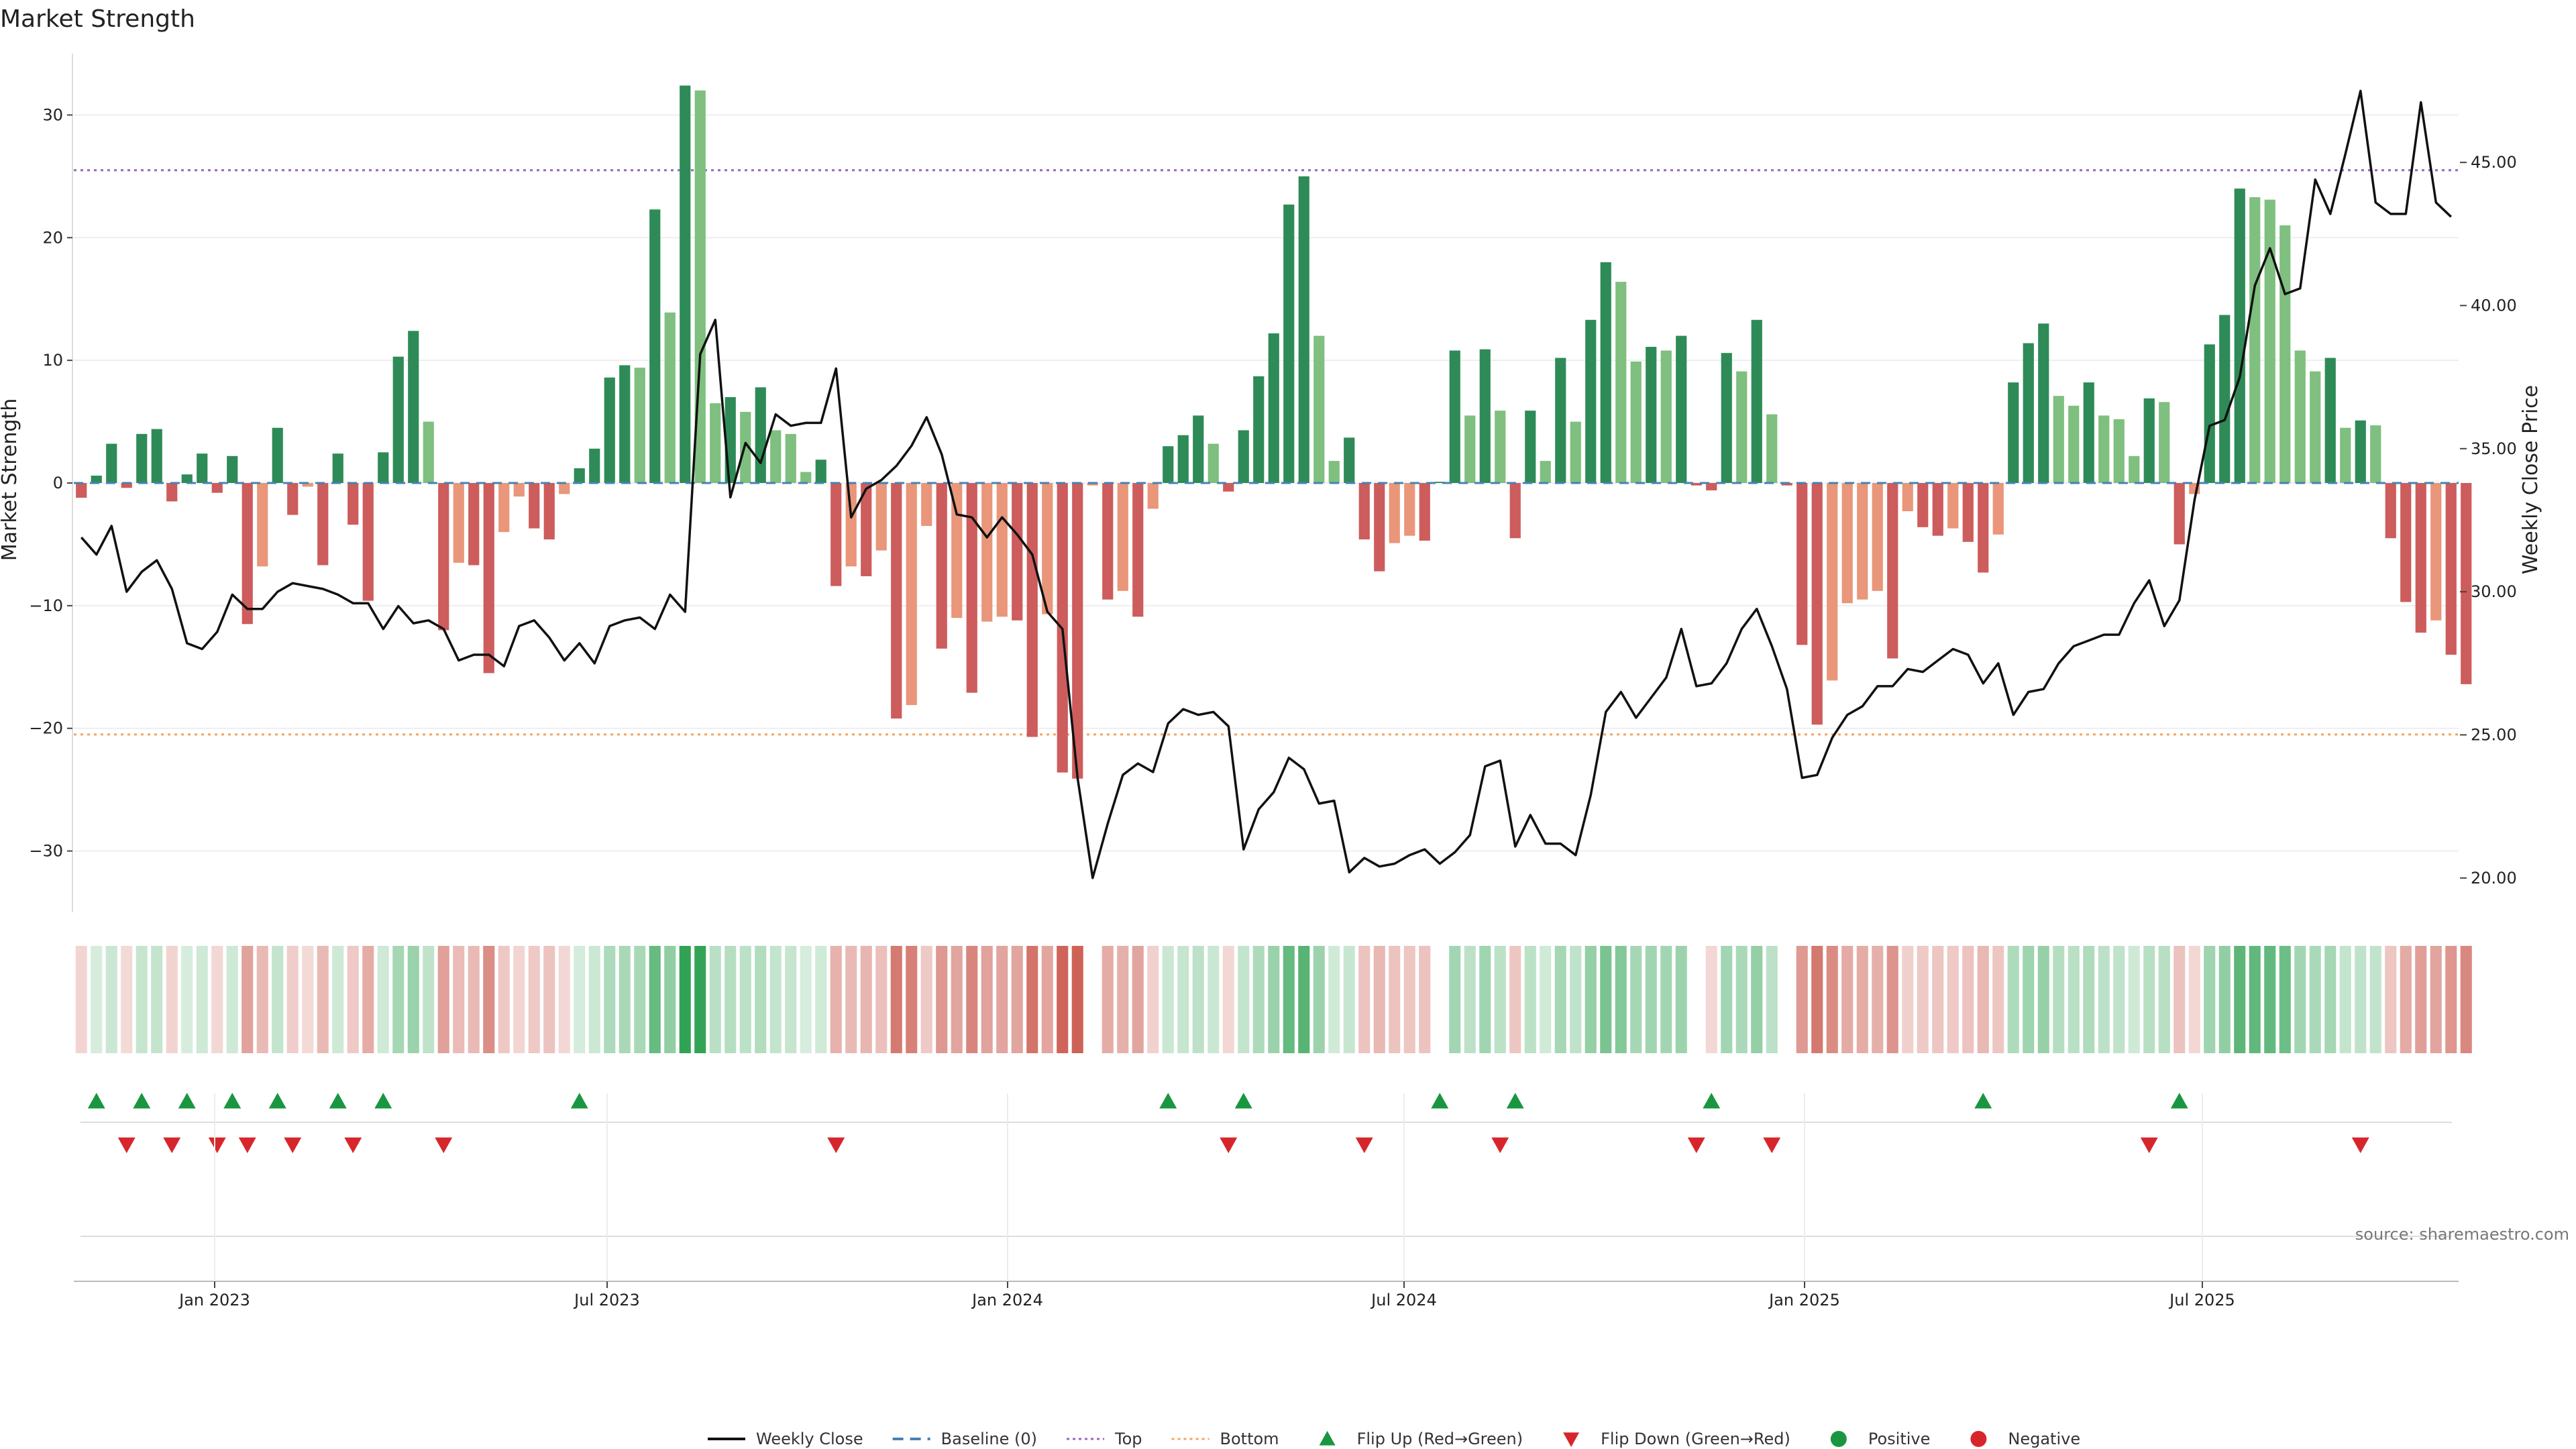  I want to click on right-tick-label: 40.00, so click(2494, 305).